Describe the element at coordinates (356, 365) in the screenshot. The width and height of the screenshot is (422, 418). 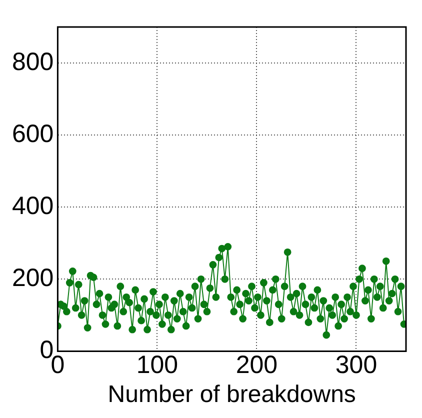
I see `x-tick-label: 300` at that location.